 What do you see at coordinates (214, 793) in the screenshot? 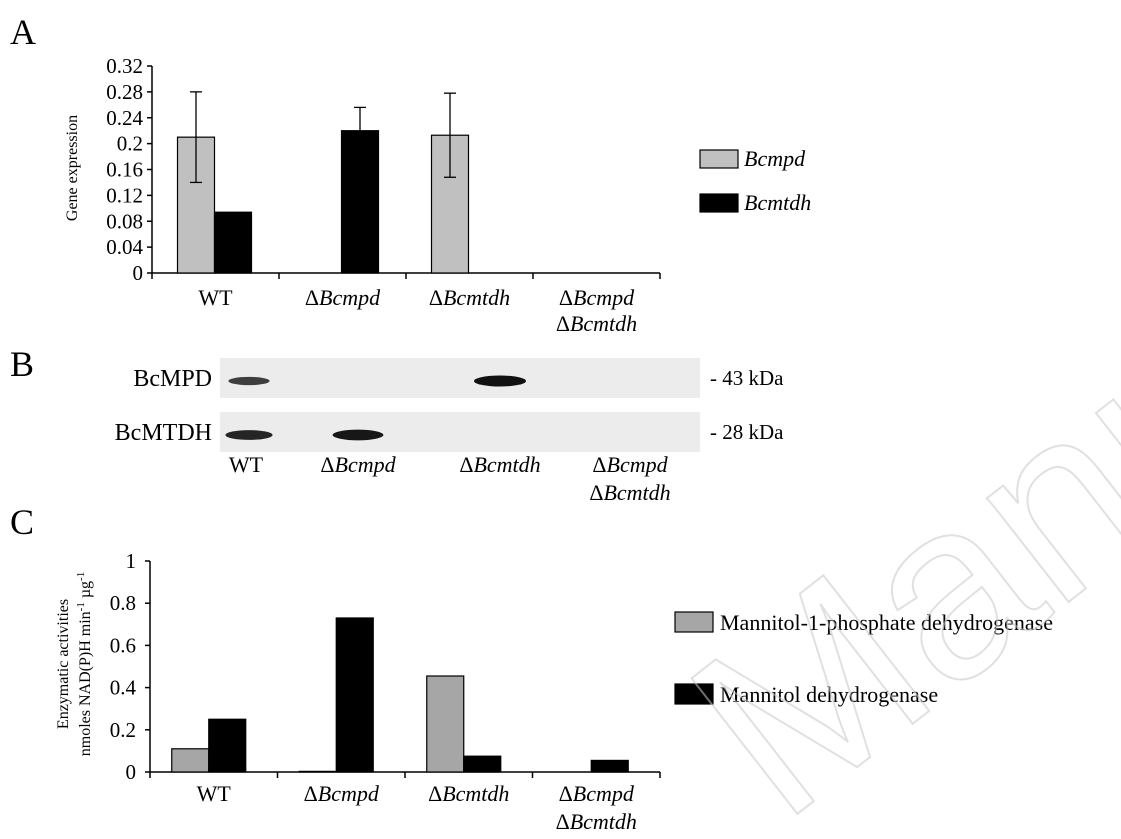
I see `c-category-label: WT` at bounding box center [214, 793].